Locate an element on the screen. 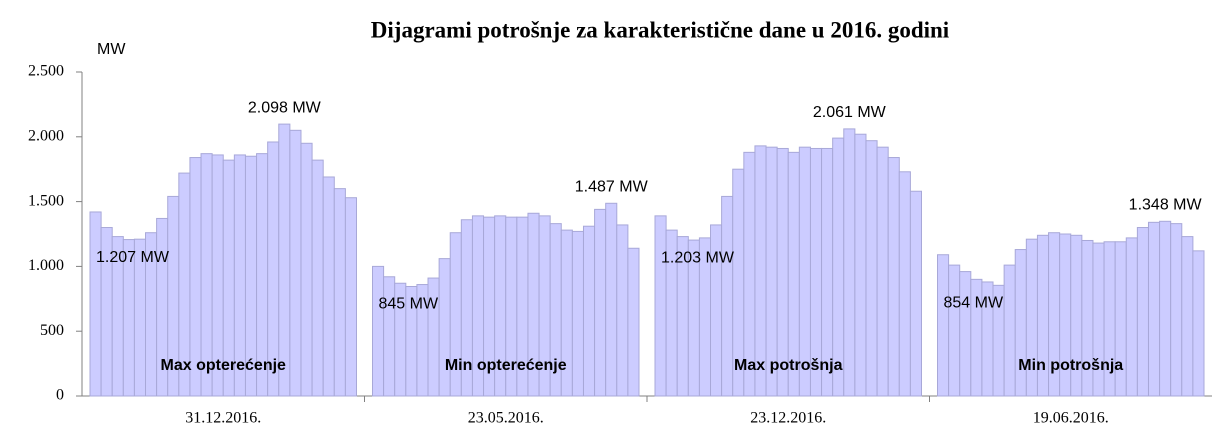 The image size is (1218, 432). group-label: Min opterećenje is located at coordinates (506, 365).